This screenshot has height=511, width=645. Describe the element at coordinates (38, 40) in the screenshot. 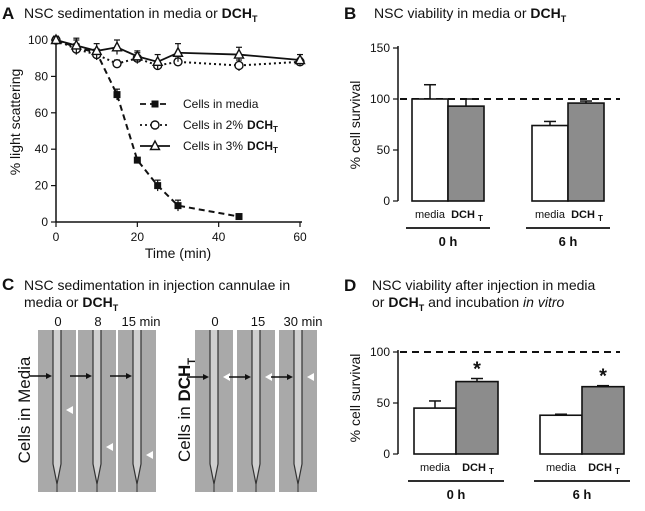

I see `panel-a-ytick-label: 100` at that location.